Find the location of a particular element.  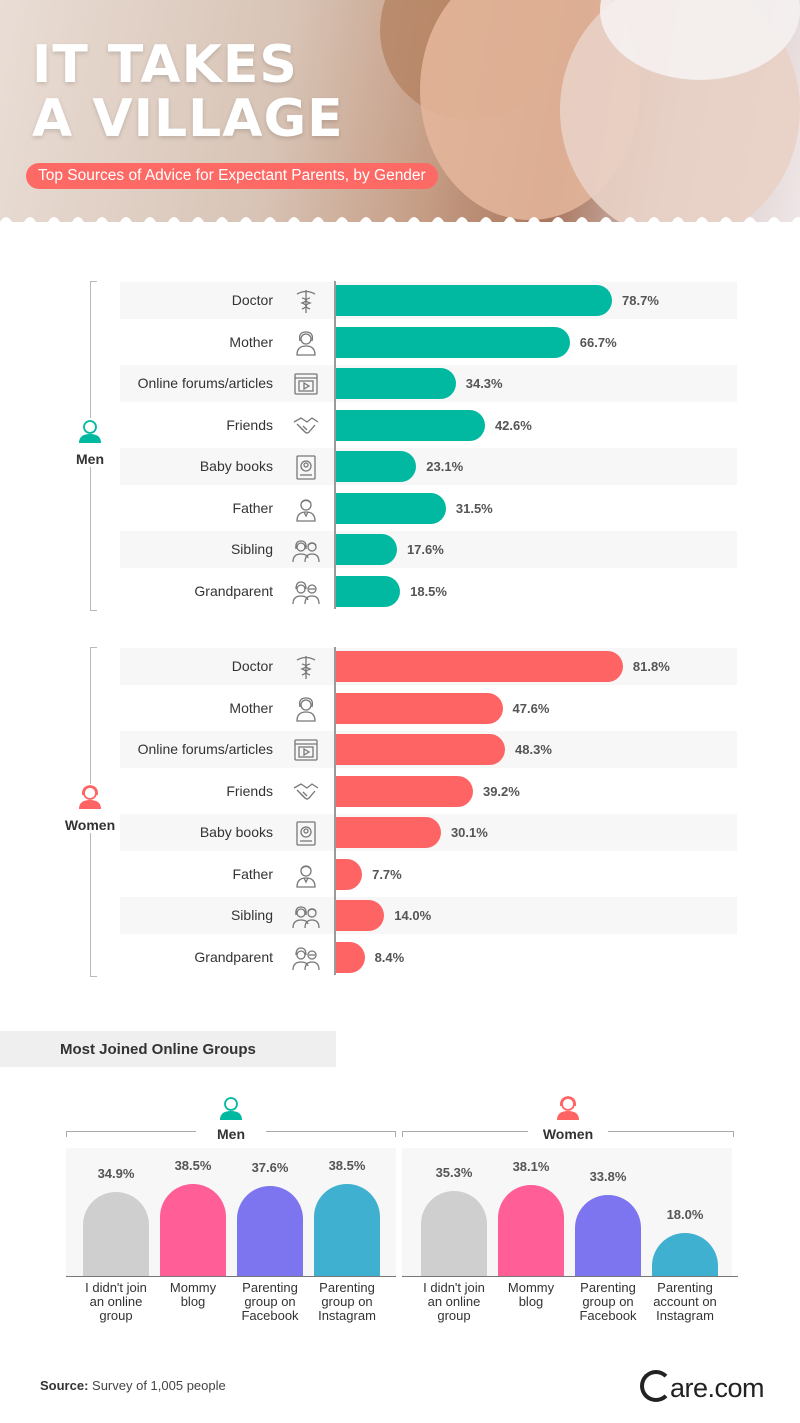

groups-title-box: Most Joined Online Groups is located at coordinates (168, 1049).